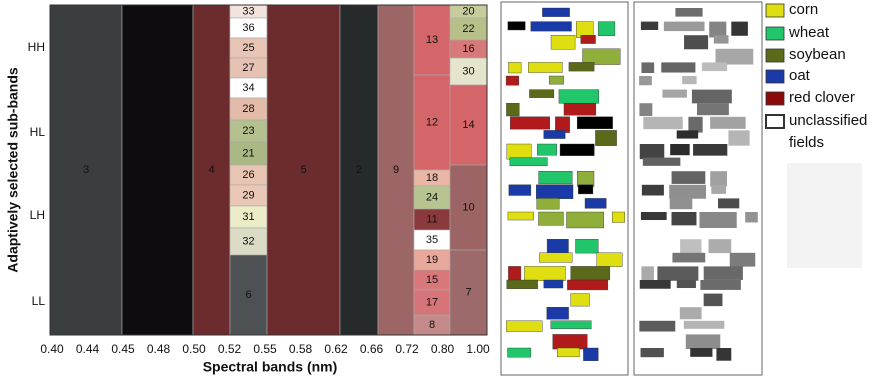 Image resolution: width=889 pixels, height=378 pixels. Describe the element at coordinates (372, 349) in the screenshot. I see `x-tick-label: 0.66` at that location.